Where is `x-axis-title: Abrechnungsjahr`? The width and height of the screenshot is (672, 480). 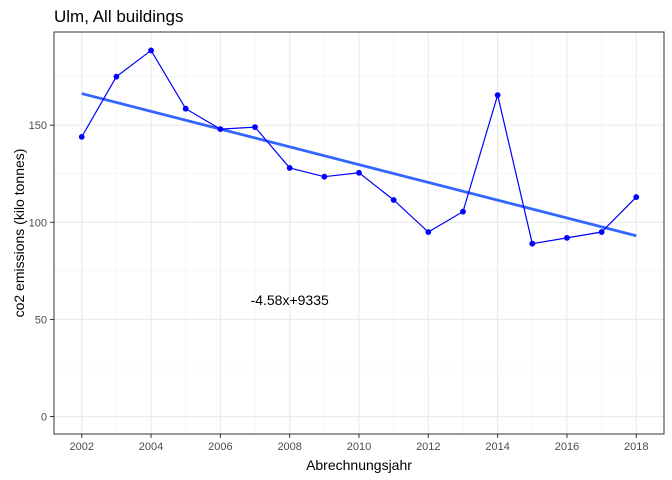
x-axis-title: Abrechnungsjahr is located at coordinates (359, 465).